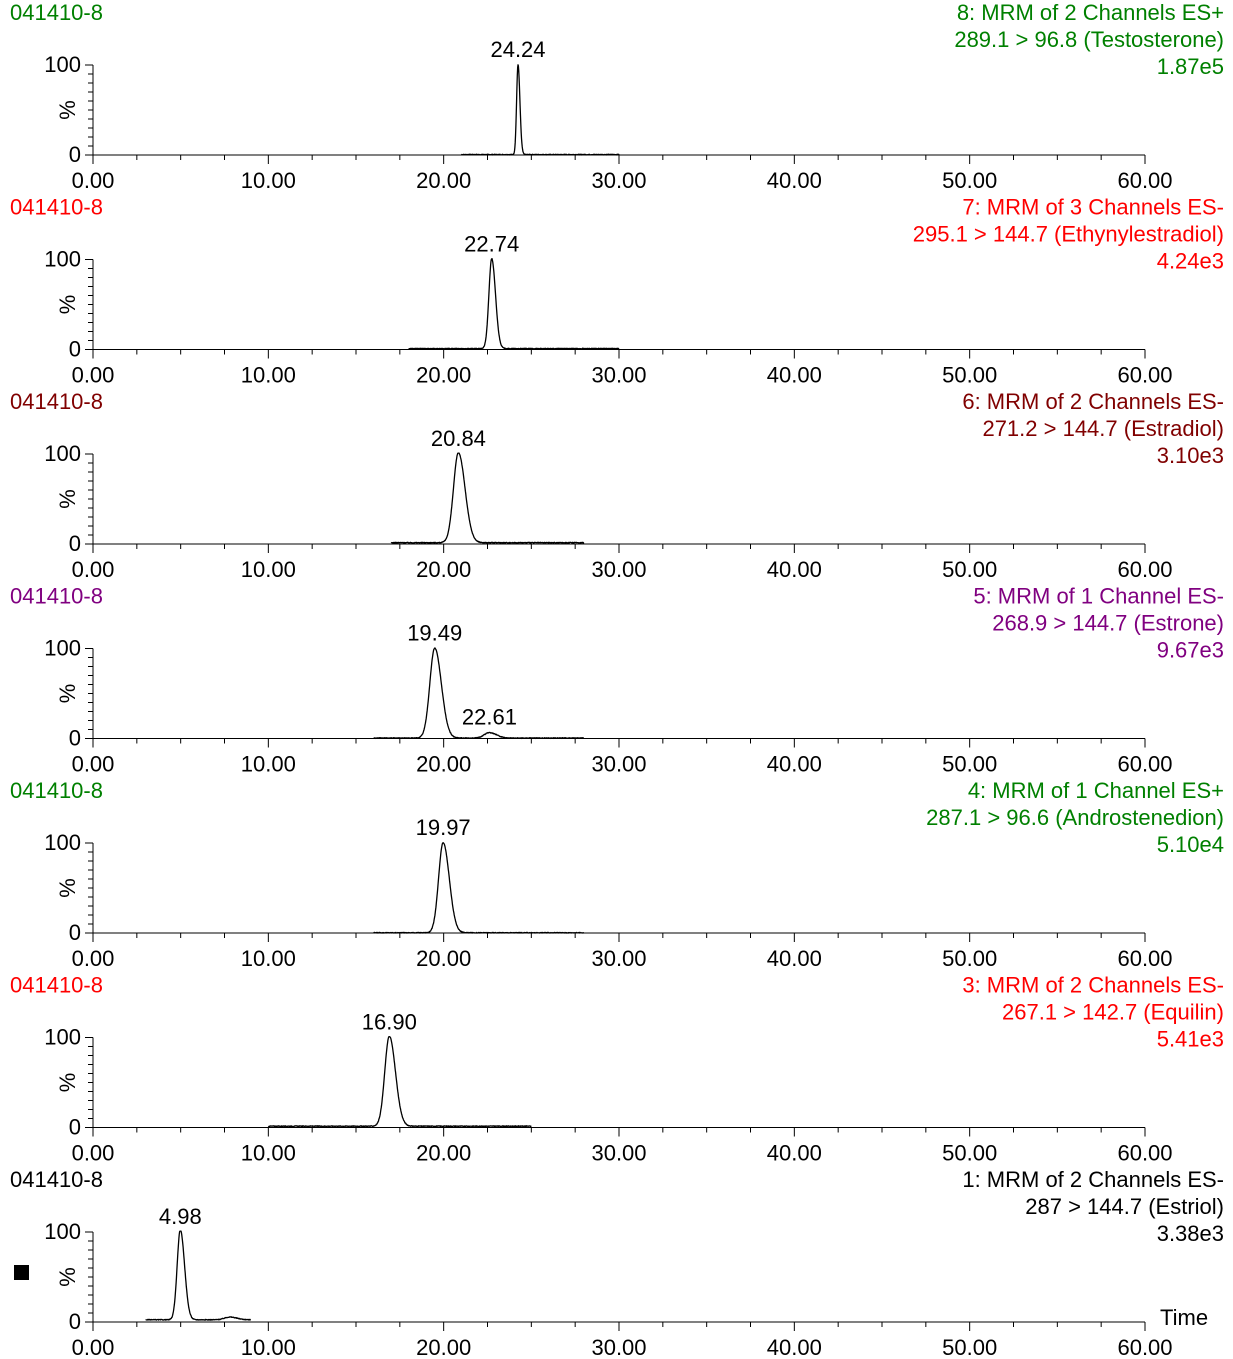 This screenshot has height=1359, width=1233. Describe the element at coordinates (21, 1272) in the screenshot. I see `legend-marker` at that location.